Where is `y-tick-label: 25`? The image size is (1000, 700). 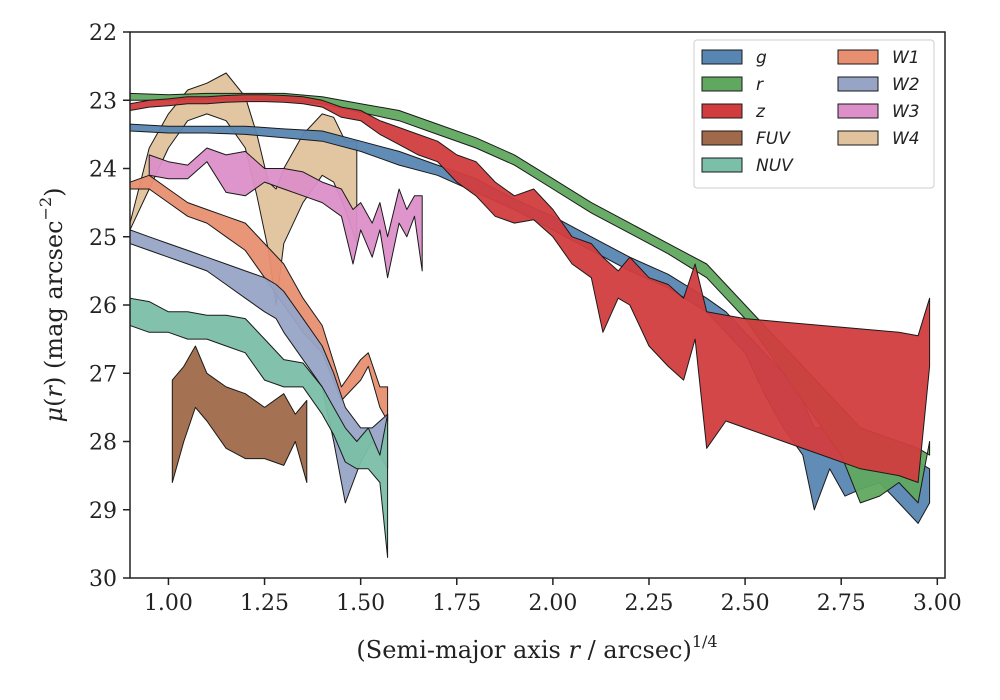
y-tick-label: 25 is located at coordinates (103, 238).